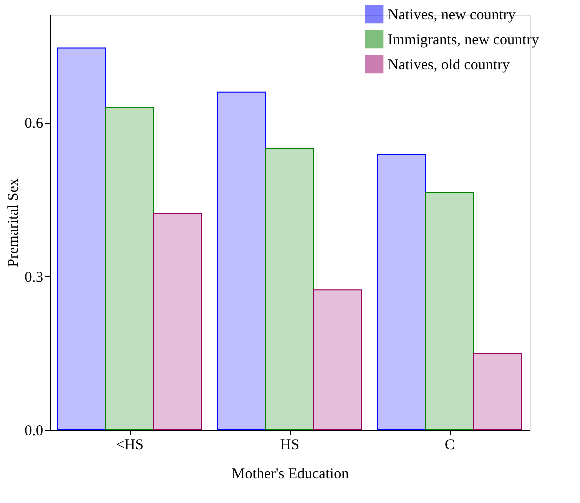  Describe the element at coordinates (34, 124) in the screenshot. I see `y-tick-label: 0.6` at that location.